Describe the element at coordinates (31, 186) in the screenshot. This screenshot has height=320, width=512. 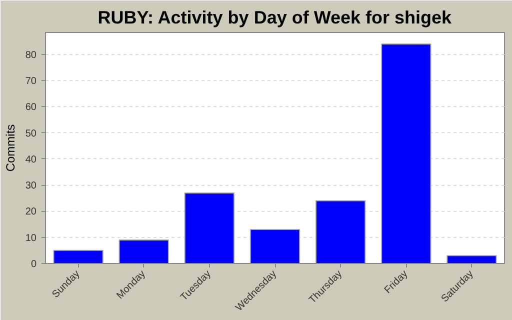
I see `y-tick-label: 30` at that location.